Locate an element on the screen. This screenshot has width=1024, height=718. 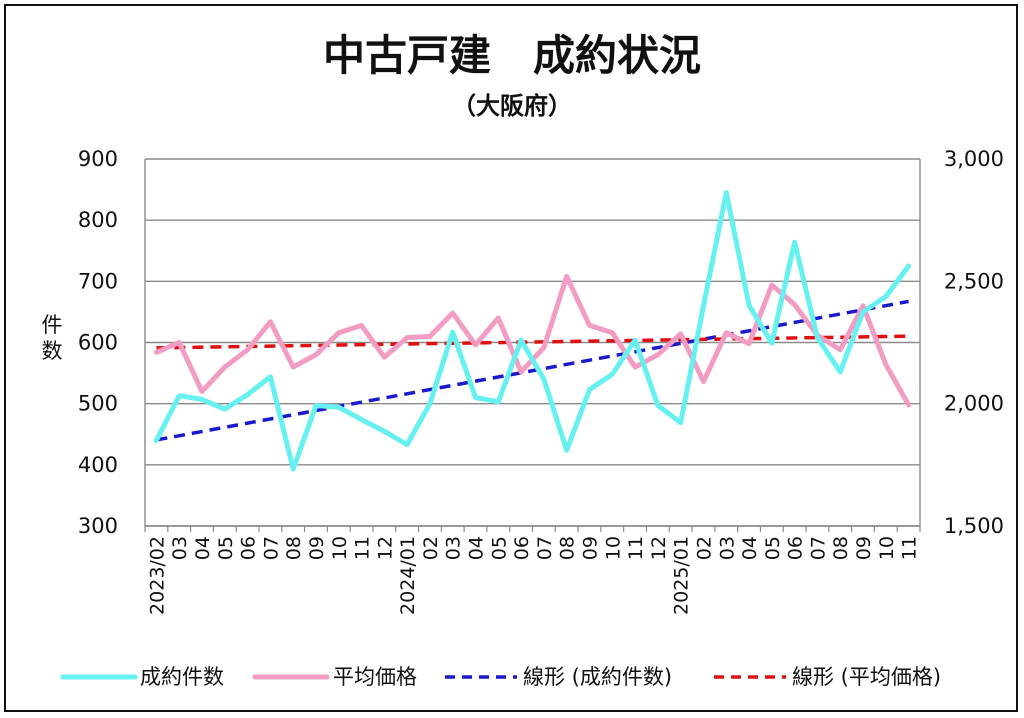
chart-title: 中古戸建 成約状況 is located at coordinates (512, 55).